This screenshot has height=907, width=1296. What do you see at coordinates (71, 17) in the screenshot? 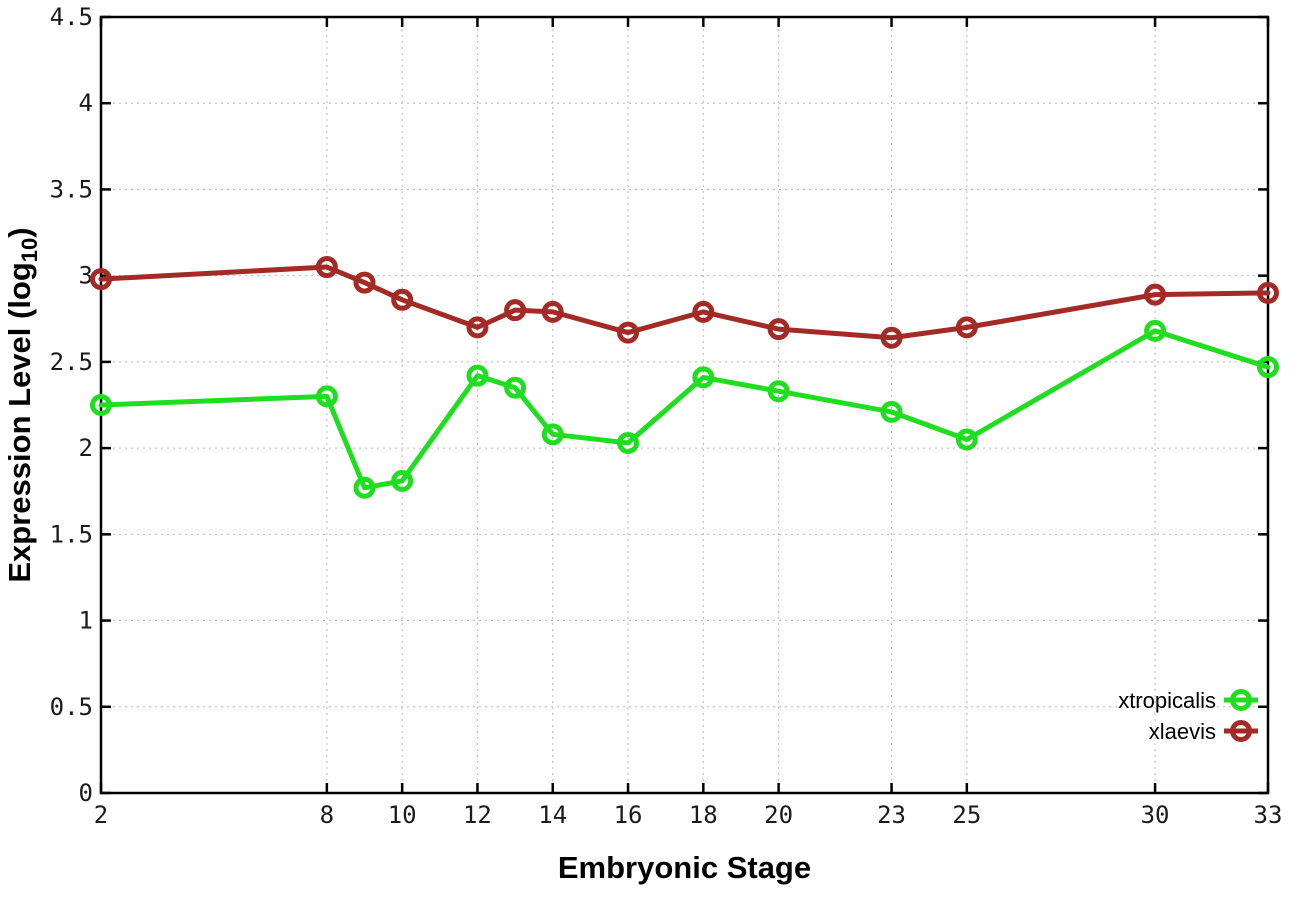
I see `y-tick-label: 4.5` at bounding box center [71, 17].